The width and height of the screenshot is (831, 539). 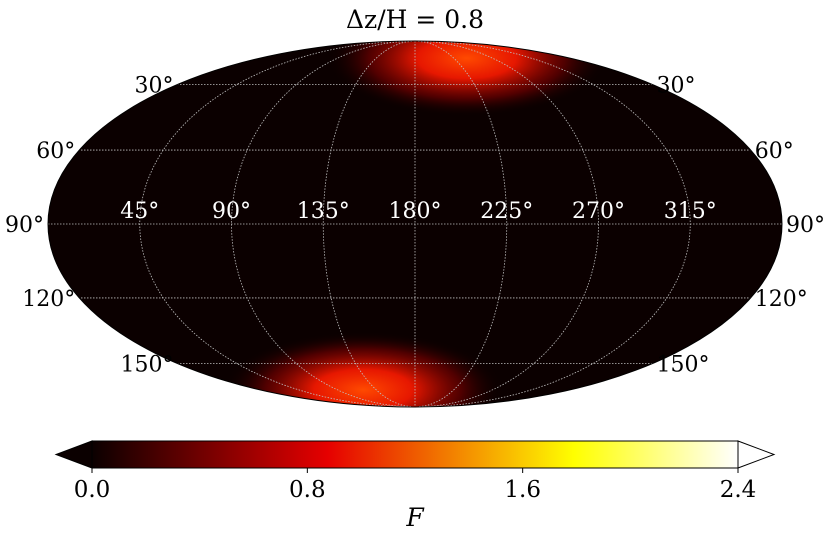 What do you see at coordinates (231, 211) in the screenshot?
I see `lon-tick-label: 90°` at bounding box center [231, 211].